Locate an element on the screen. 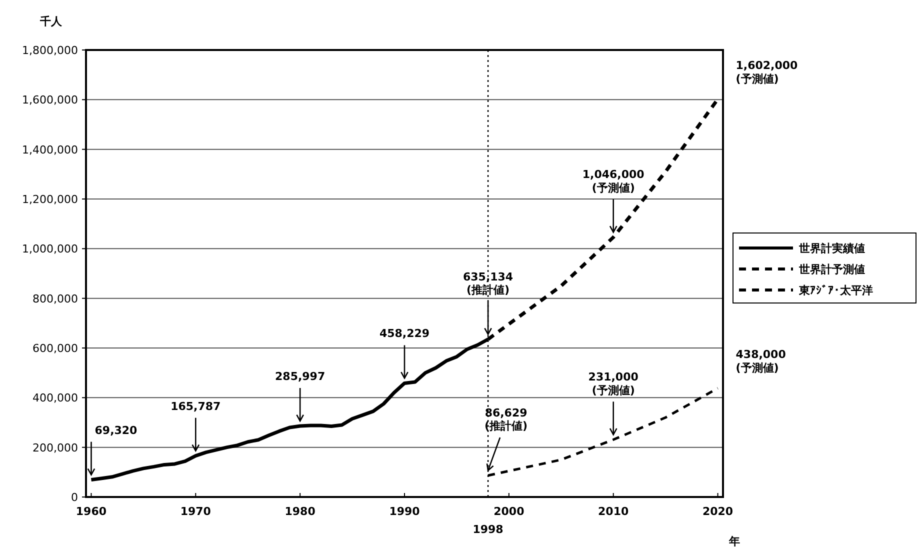 The height and width of the screenshot is (551, 919). annotation: 438,000 (予測値) is located at coordinates (761, 361).